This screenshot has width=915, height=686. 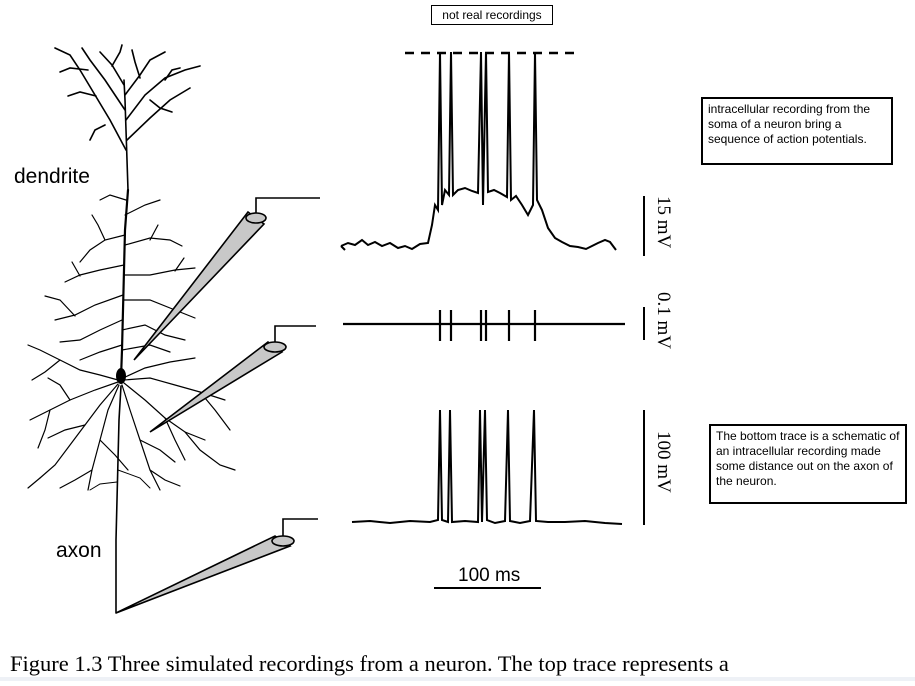 What do you see at coordinates (487, 467) in the screenshot?
I see `trace-bottom` at bounding box center [487, 467].